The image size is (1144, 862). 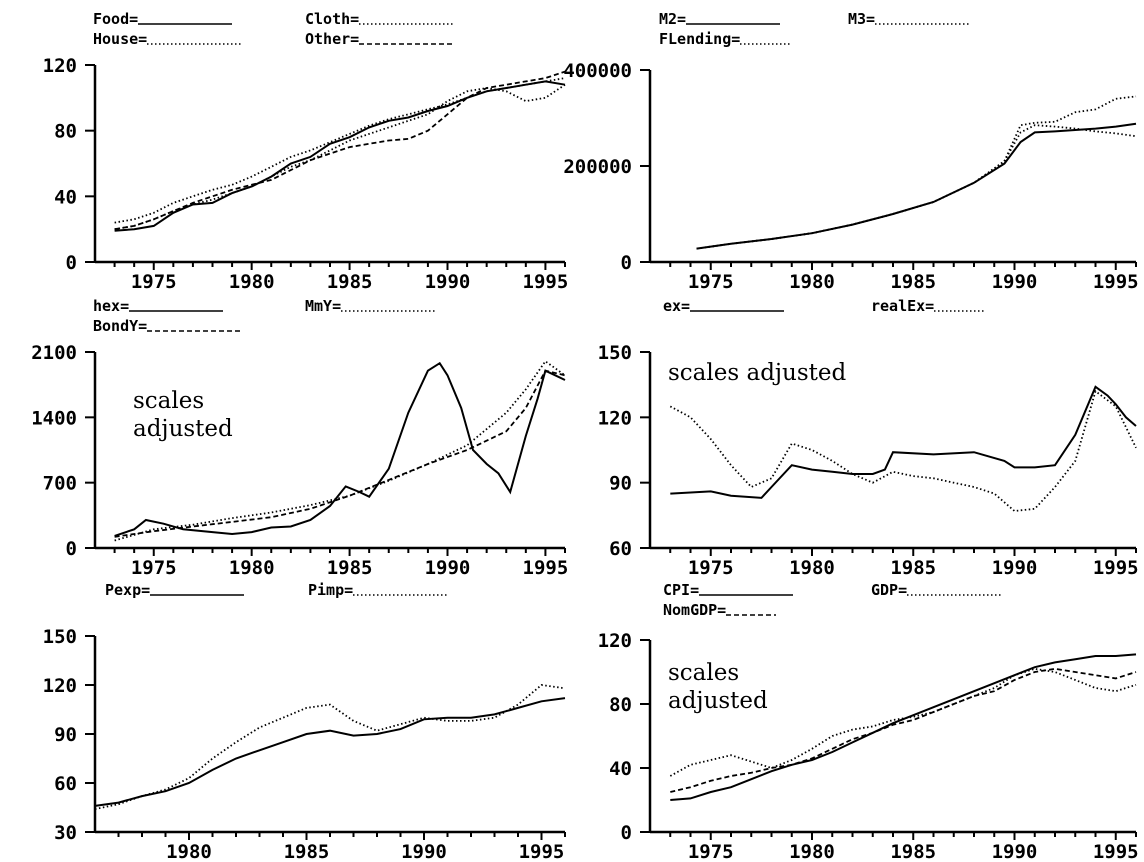 What do you see at coordinates (903, 442) in the screenshot?
I see `series-line-ex` at bounding box center [903, 442].